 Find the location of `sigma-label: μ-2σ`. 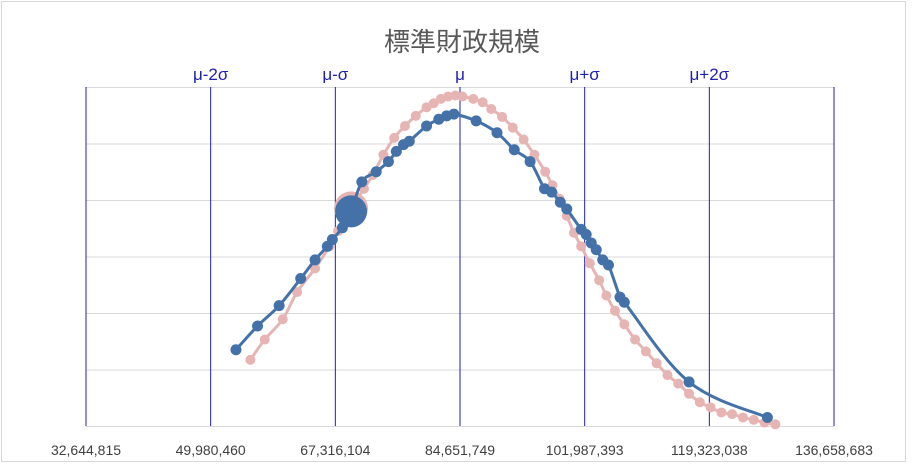

sigma-label: μ-2σ is located at coordinates (211, 74).